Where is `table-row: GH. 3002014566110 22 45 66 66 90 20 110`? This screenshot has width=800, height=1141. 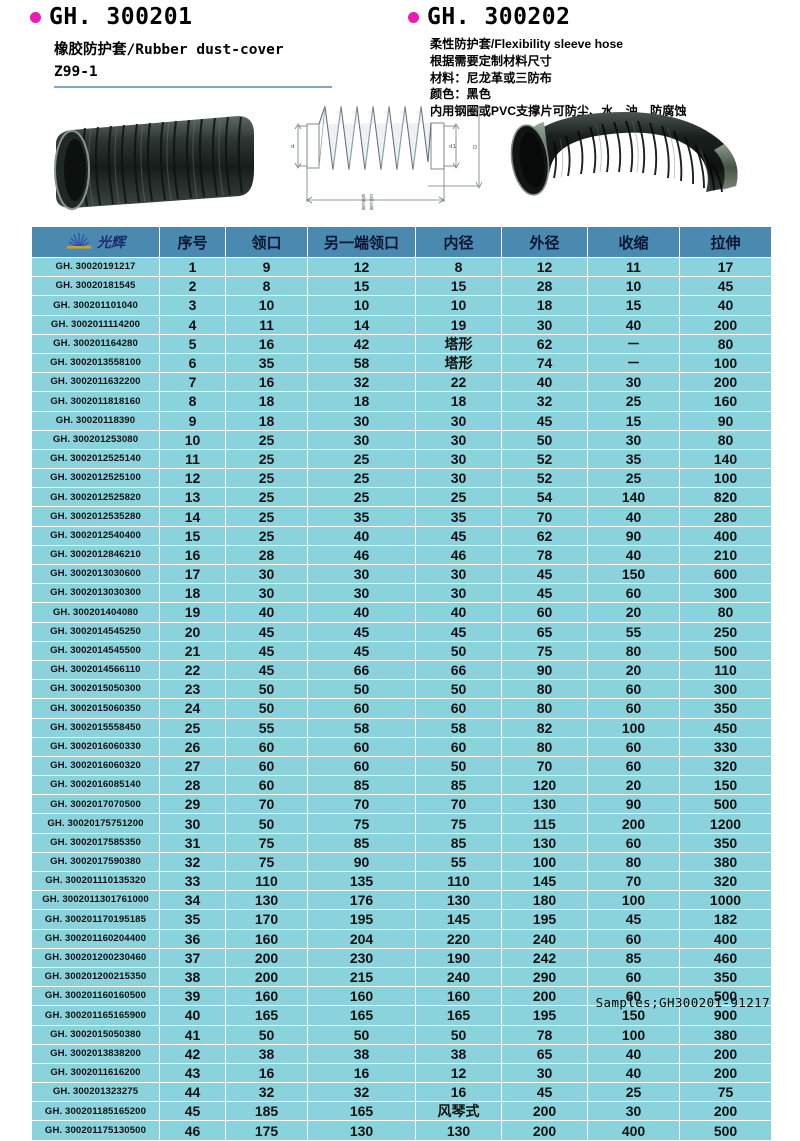
table-row: GH. 3002014566110 22 45 66 66 90 20 110 is located at coordinates (401, 670).